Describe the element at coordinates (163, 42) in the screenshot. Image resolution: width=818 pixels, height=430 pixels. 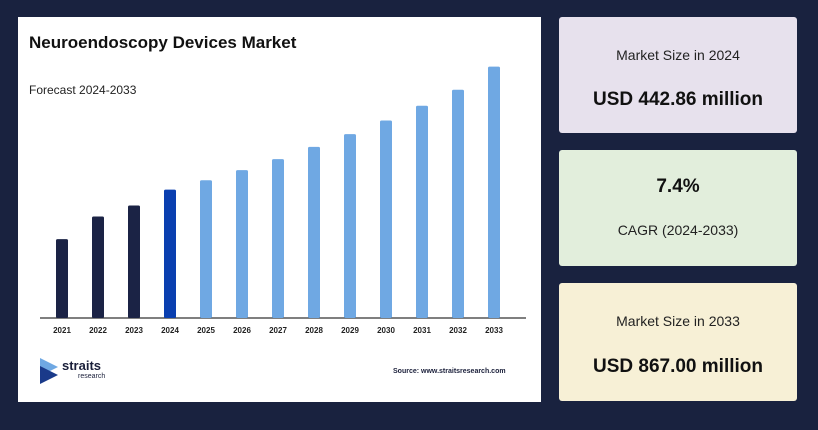
I see `chart-title: Neuroendoscopy Devices Market` at that location.